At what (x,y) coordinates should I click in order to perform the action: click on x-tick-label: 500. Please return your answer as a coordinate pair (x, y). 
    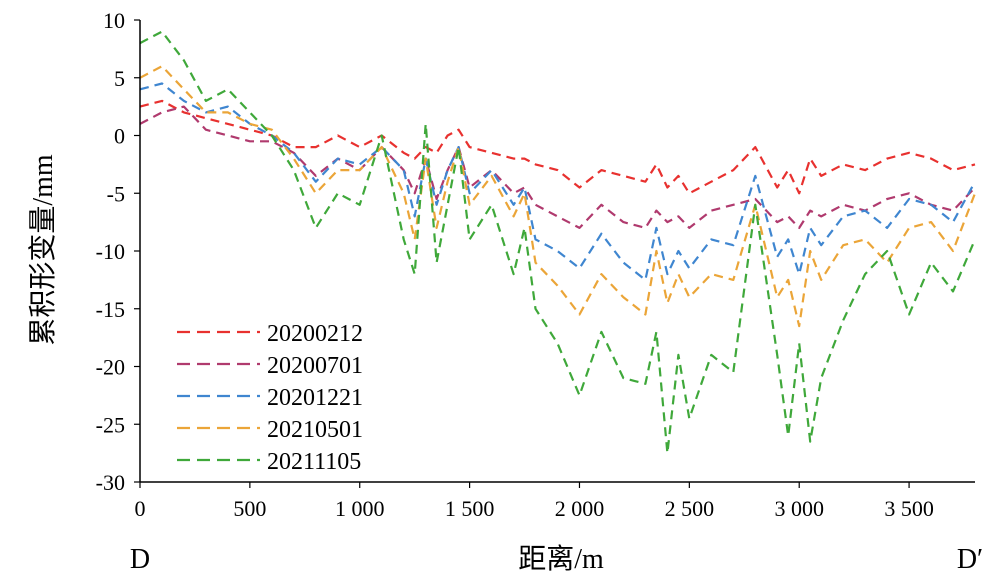
    Looking at the image, I should click on (249, 508).